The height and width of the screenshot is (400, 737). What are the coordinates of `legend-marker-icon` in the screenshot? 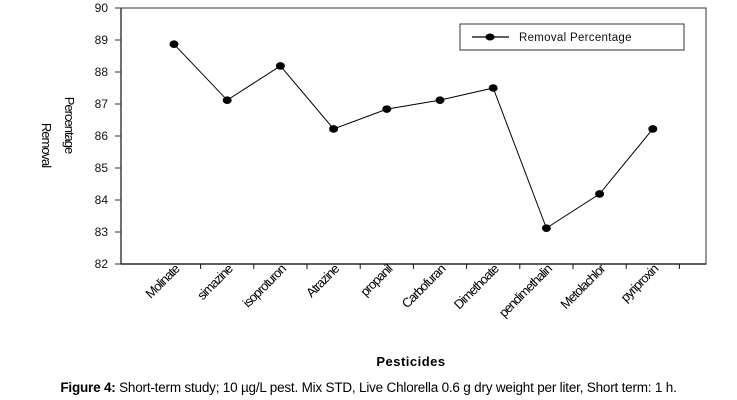 It's located at (490, 37).